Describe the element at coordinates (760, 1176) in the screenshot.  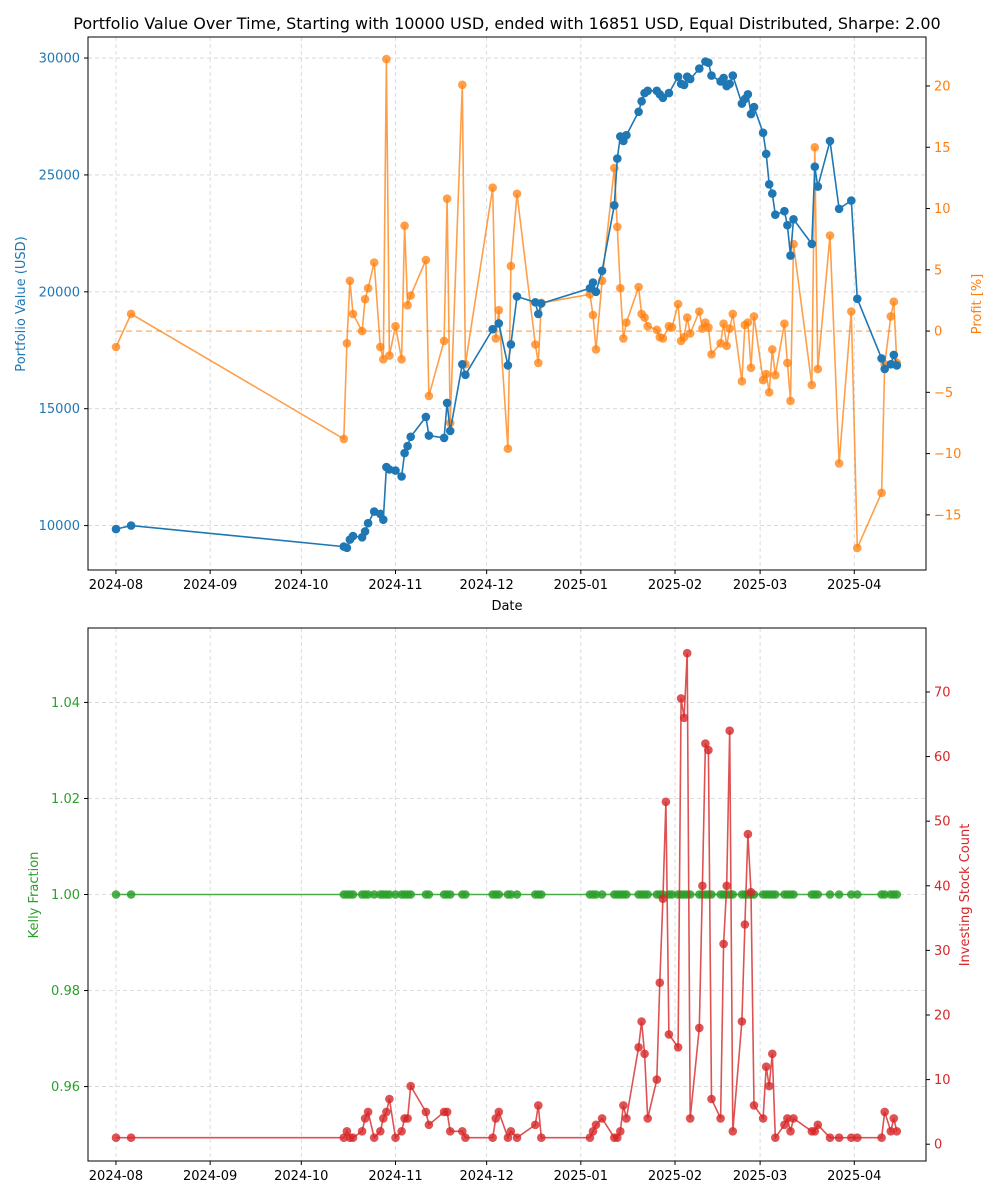
I see `x-tick-label: 2025-03` at that location.